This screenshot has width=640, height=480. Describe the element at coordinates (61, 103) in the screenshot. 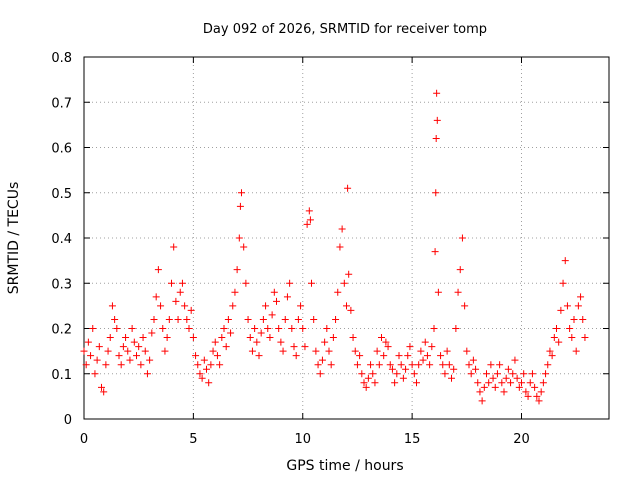

I see `y-tick-label: 0.7` at that location.